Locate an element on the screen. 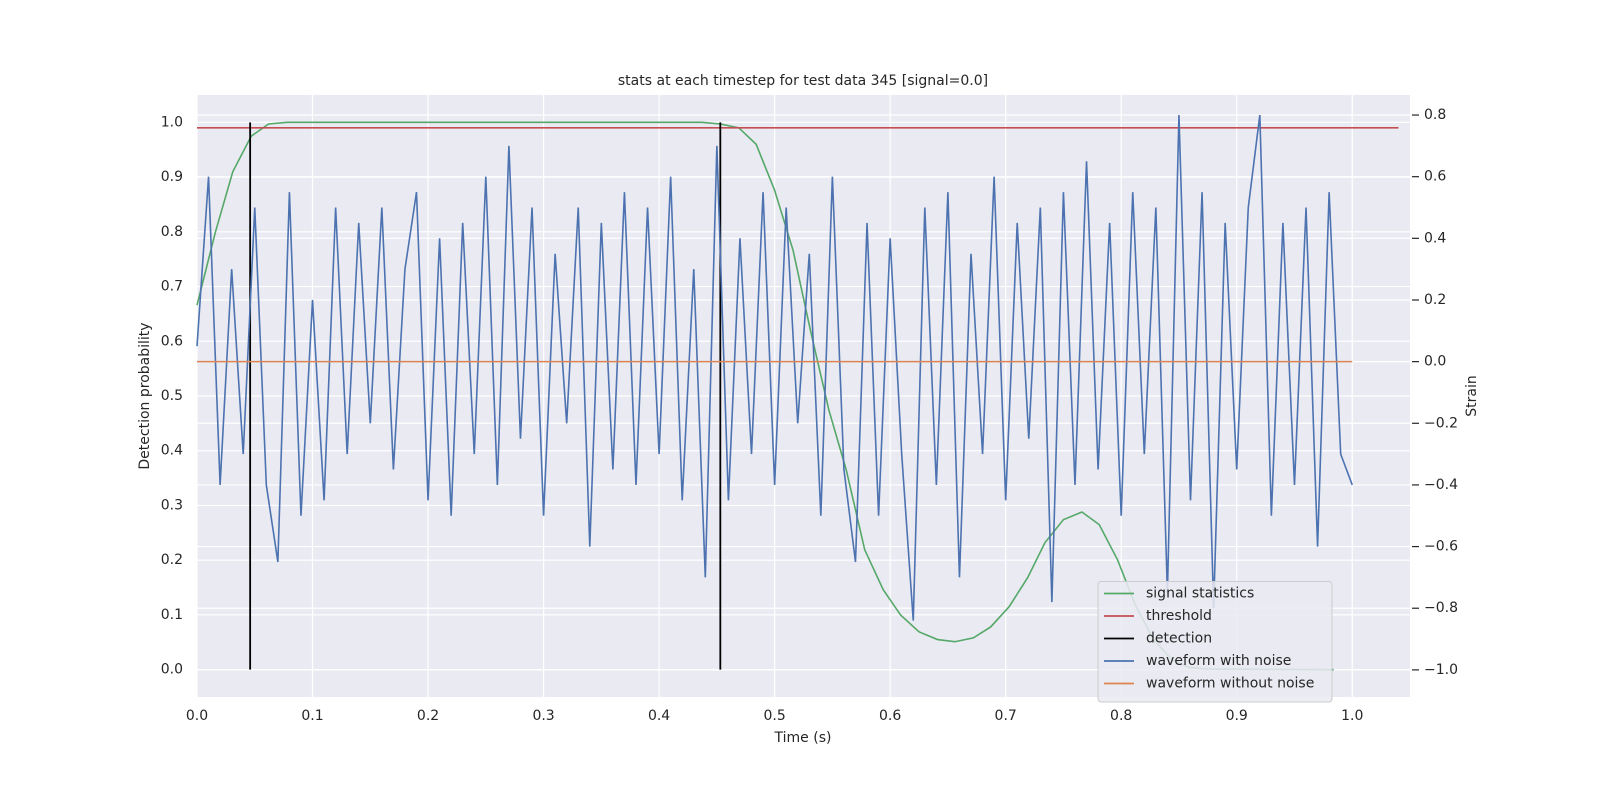 The height and width of the screenshot is (804, 1600). y-tick-label: 0.3 is located at coordinates (172, 505).